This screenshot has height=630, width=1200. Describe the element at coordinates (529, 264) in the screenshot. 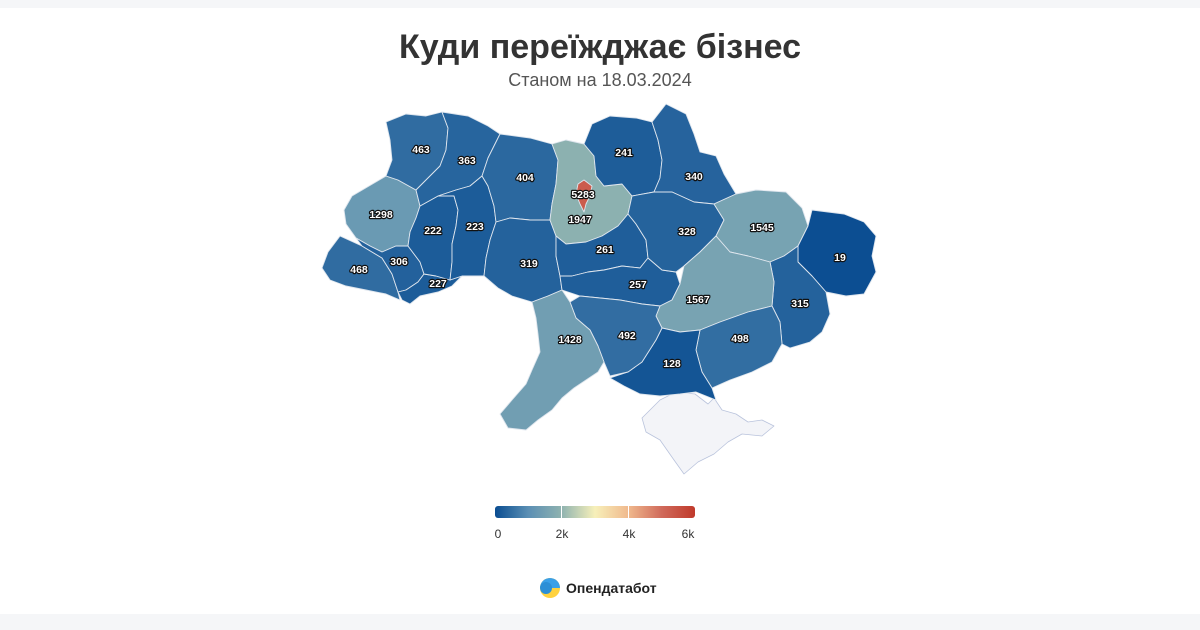

I see `region-value-vinnytsia: 319` at that location.